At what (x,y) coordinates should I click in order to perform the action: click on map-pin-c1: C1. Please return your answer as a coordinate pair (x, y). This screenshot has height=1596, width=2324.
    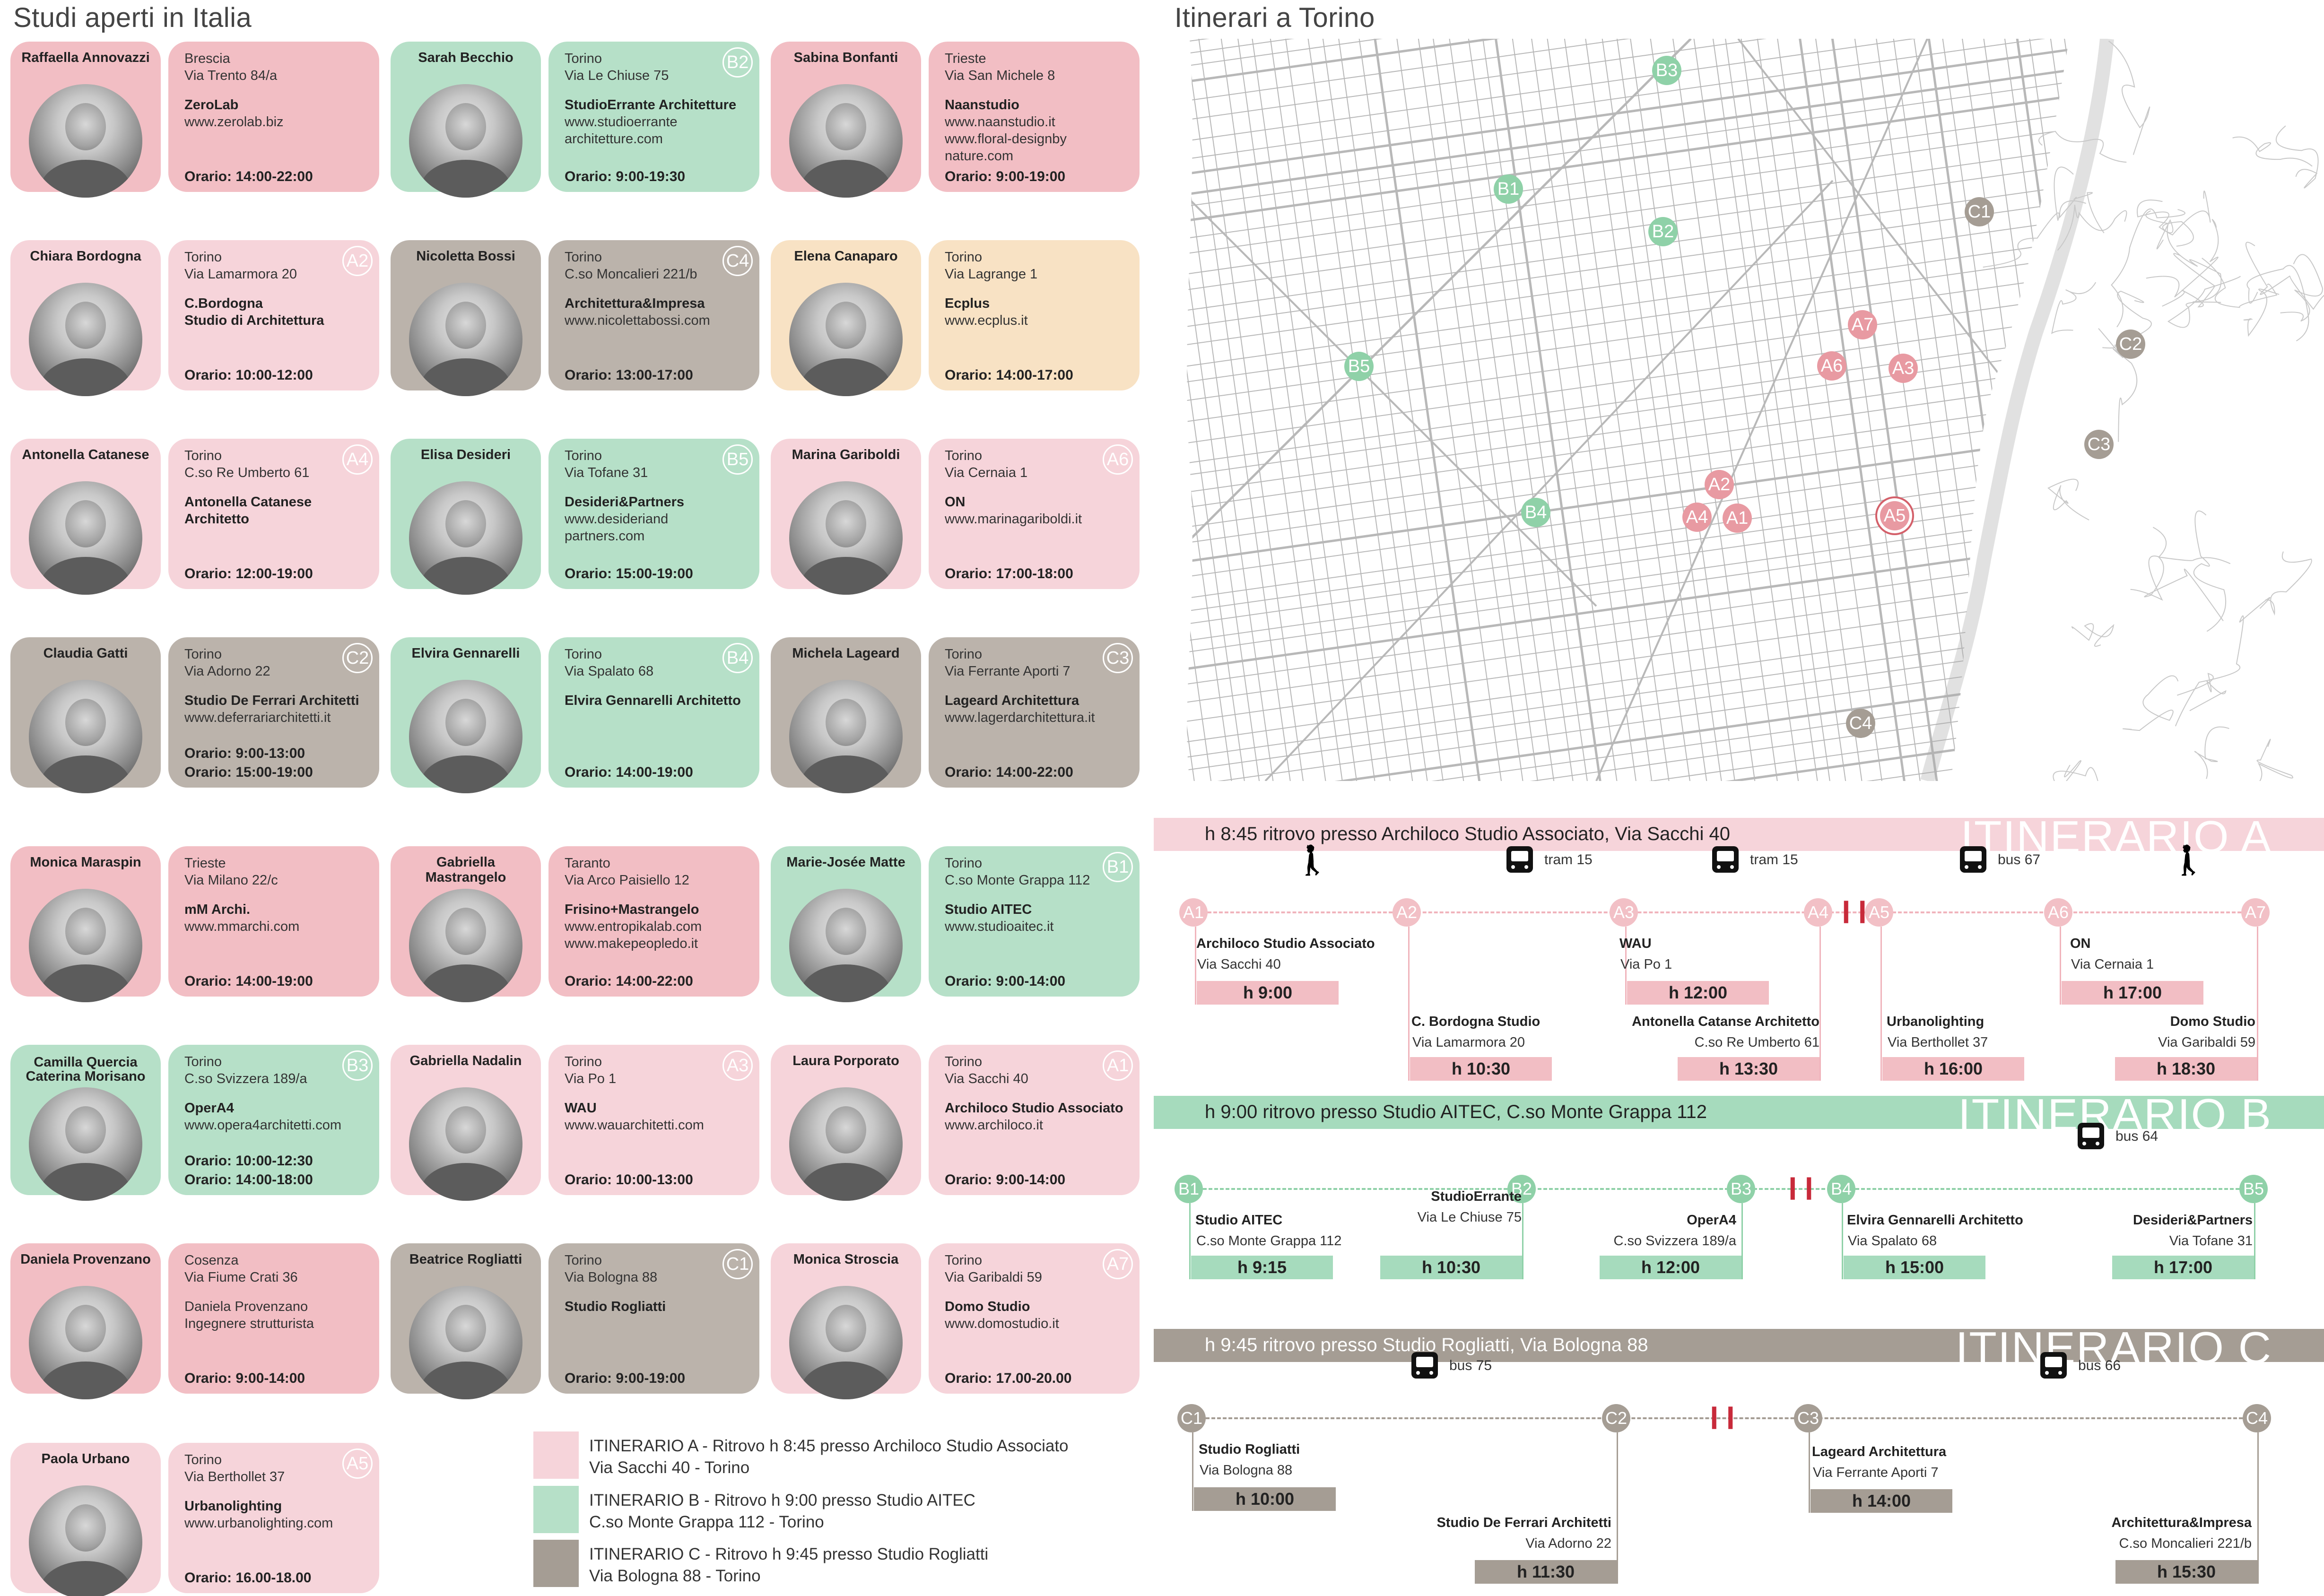
    Looking at the image, I should click on (1979, 212).